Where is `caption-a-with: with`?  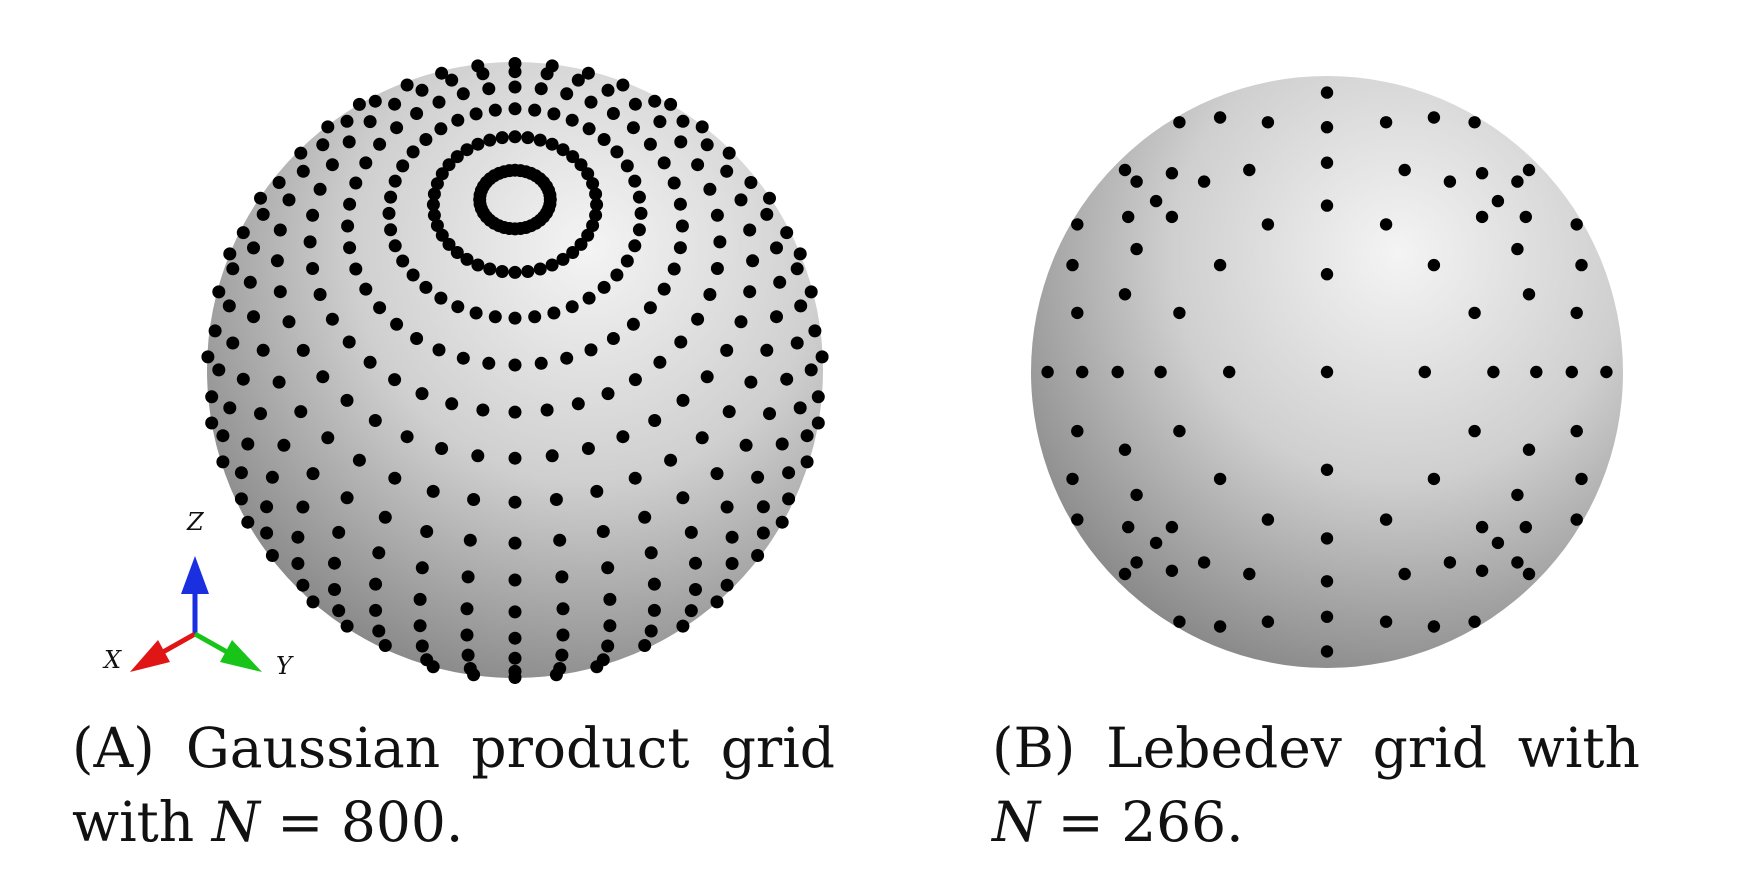
caption-a-with: with is located at coordinates (133, 822).